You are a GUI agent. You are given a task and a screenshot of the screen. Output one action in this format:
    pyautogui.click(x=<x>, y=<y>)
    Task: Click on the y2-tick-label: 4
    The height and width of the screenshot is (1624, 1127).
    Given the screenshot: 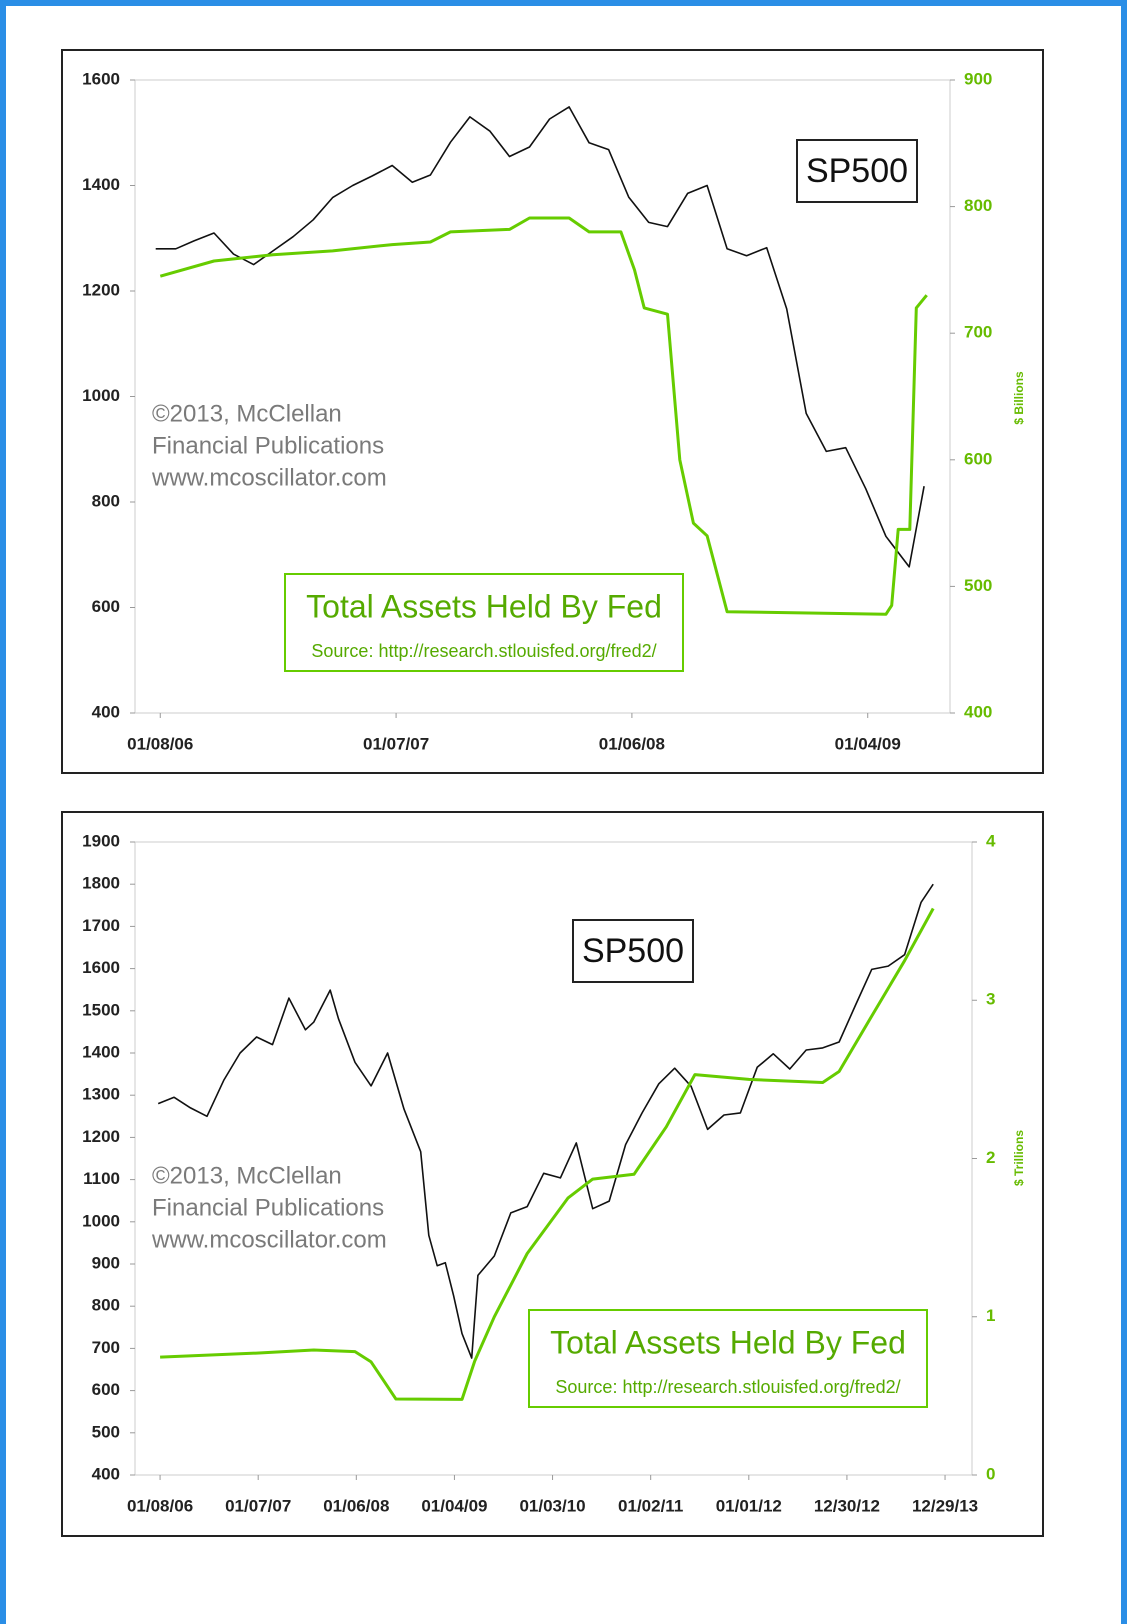 What is the action you would take?
    pyautogui.click(x=991, y=840)
    